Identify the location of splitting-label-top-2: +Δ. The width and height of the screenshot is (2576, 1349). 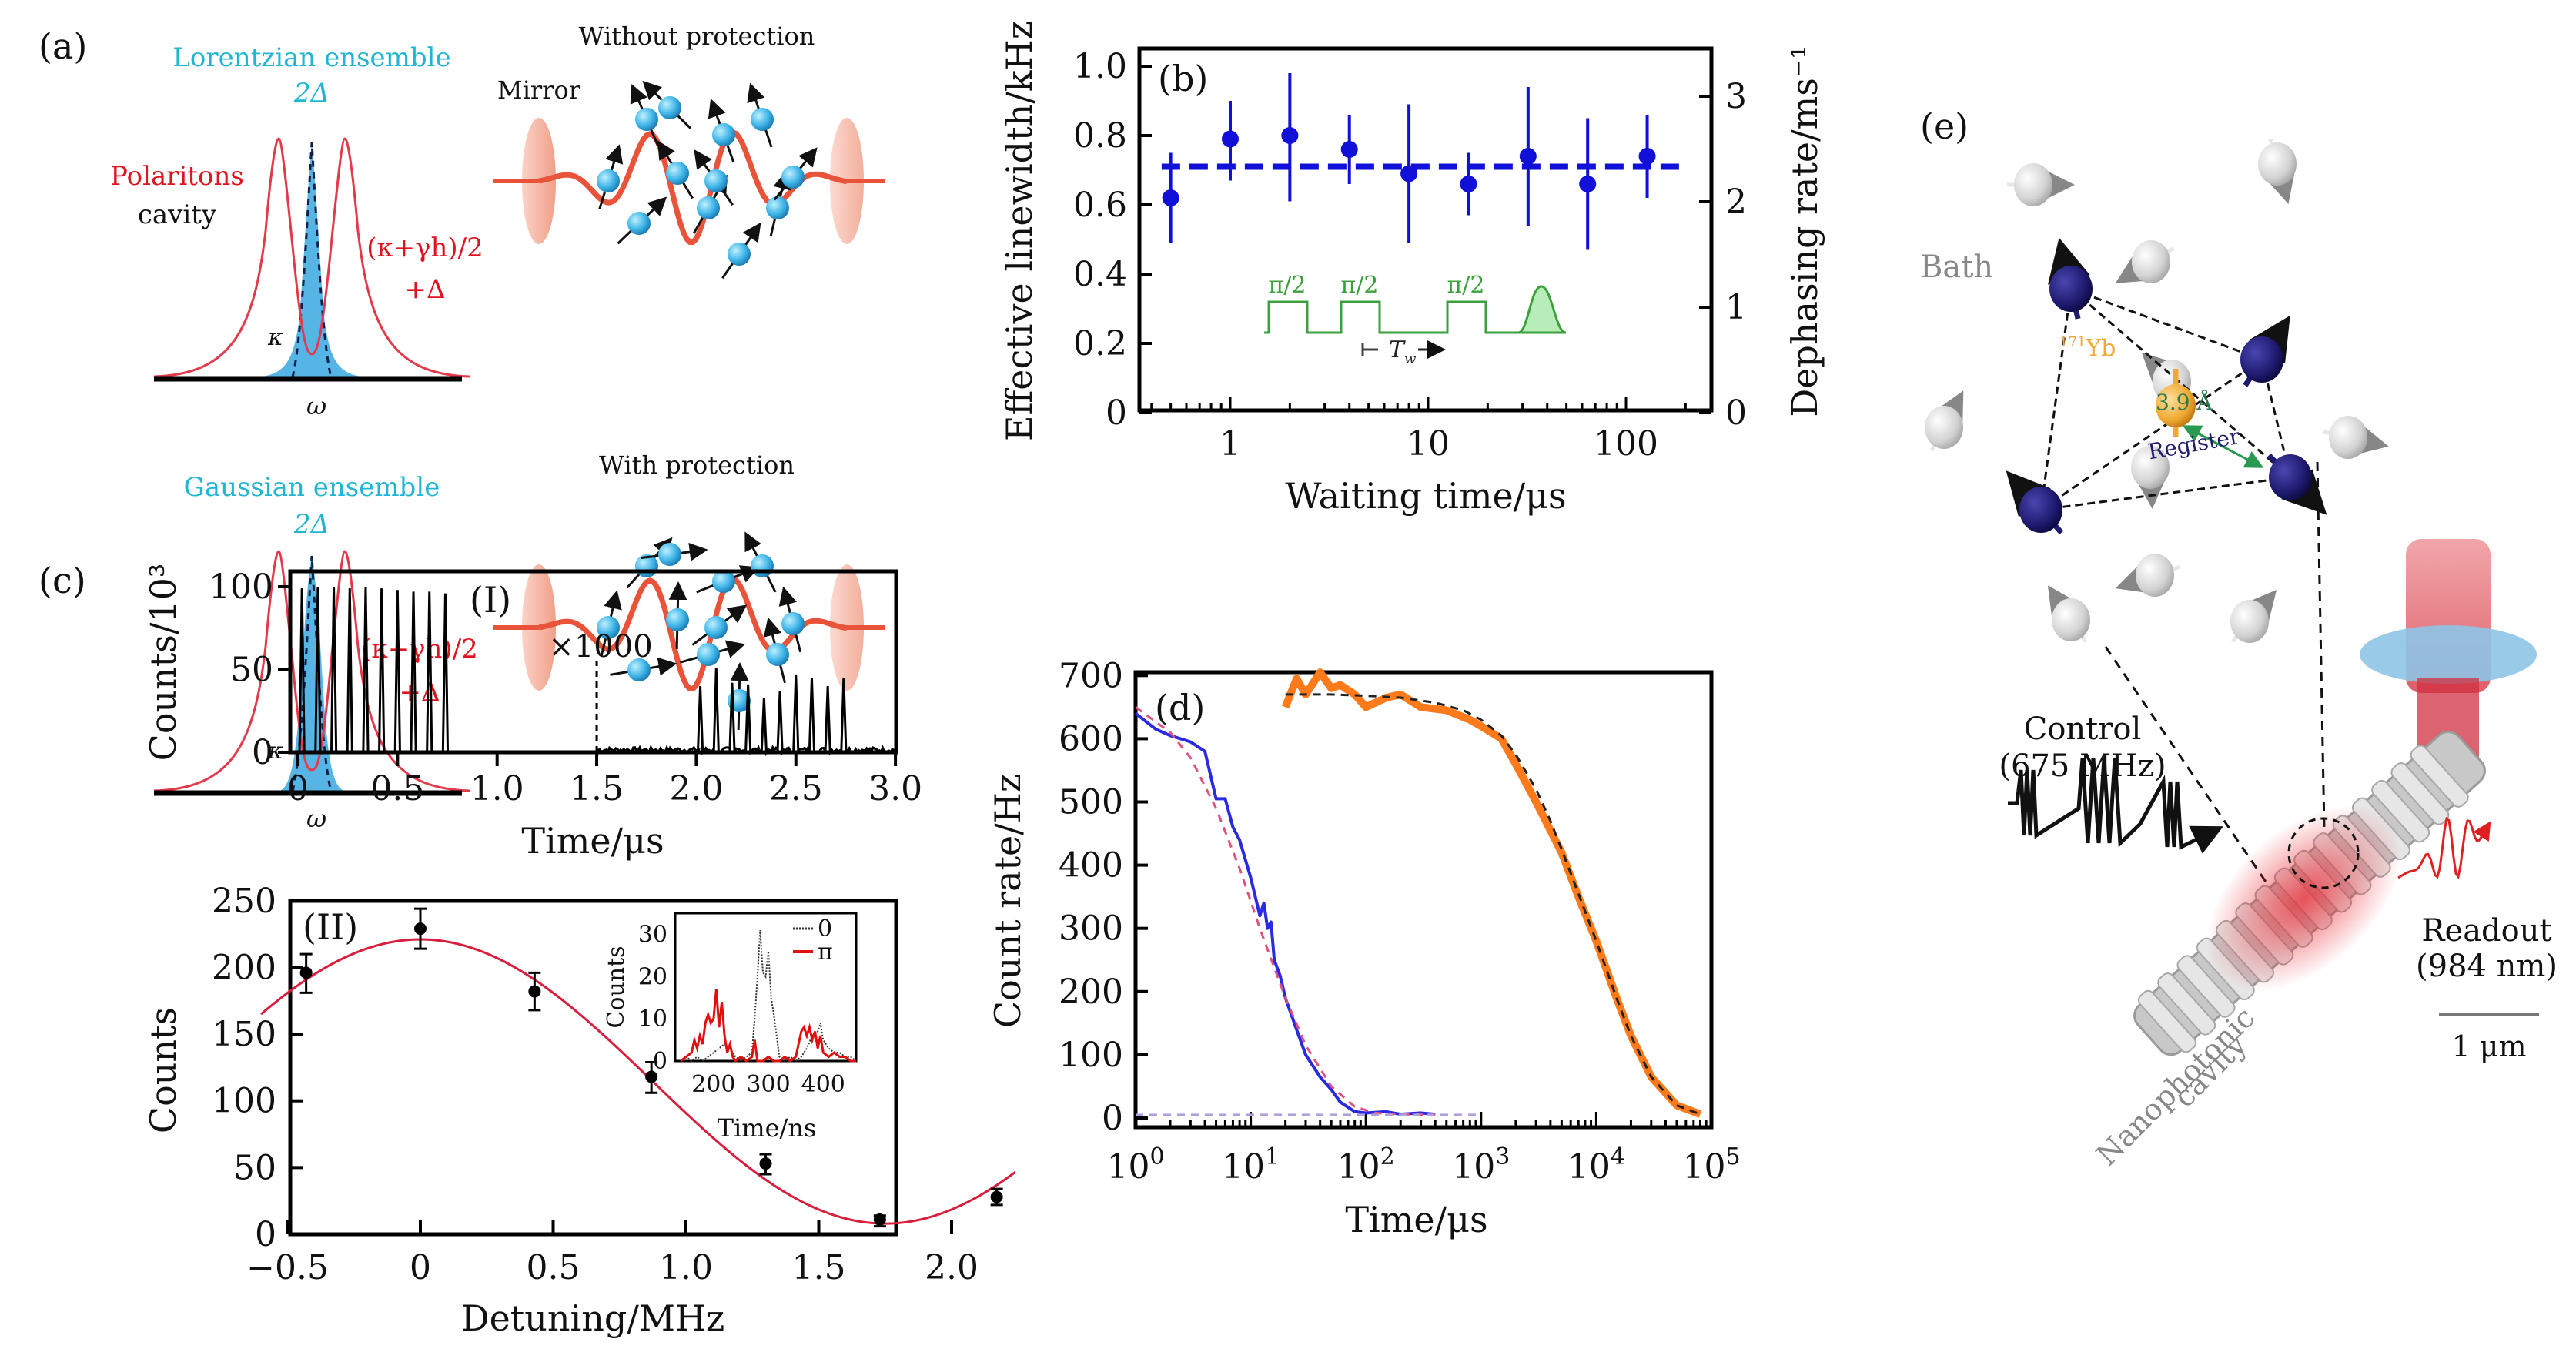
(424, 289).